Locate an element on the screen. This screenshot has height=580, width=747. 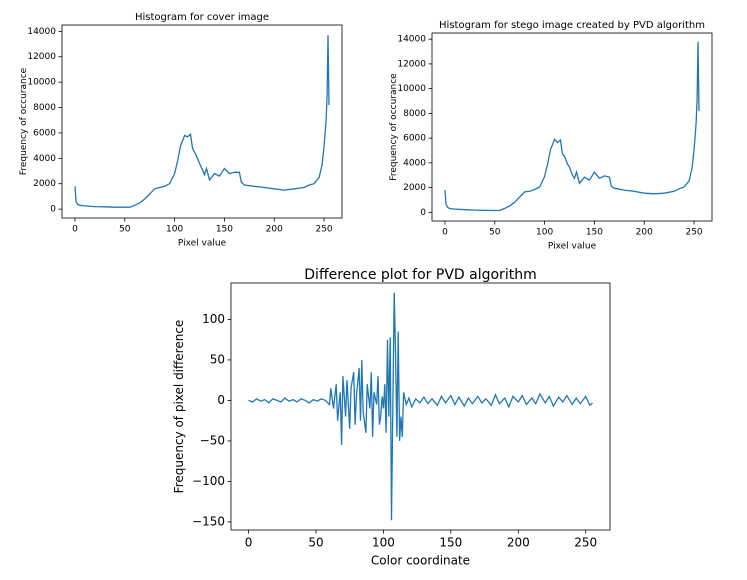
y-tick-label: 100 is located at coordinates (213, 319).